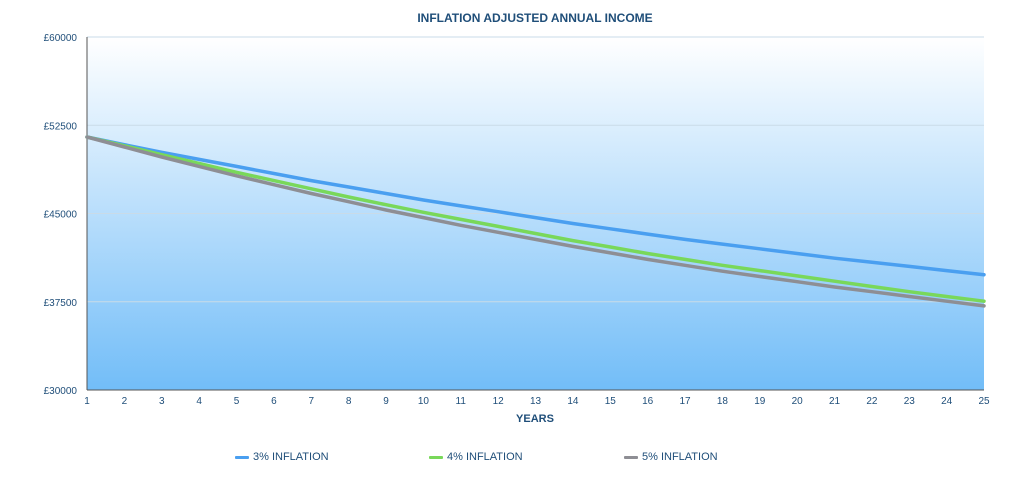 The height and width of the screenshot is (487, 1024). Describe the element at coordinates (910, 401) in the screenshot. I see `x-tick-label: 23` at that location.